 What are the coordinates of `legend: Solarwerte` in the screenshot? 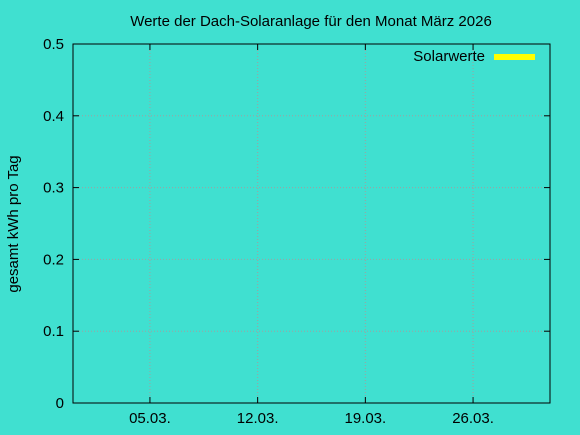 It's located at (474, 56).